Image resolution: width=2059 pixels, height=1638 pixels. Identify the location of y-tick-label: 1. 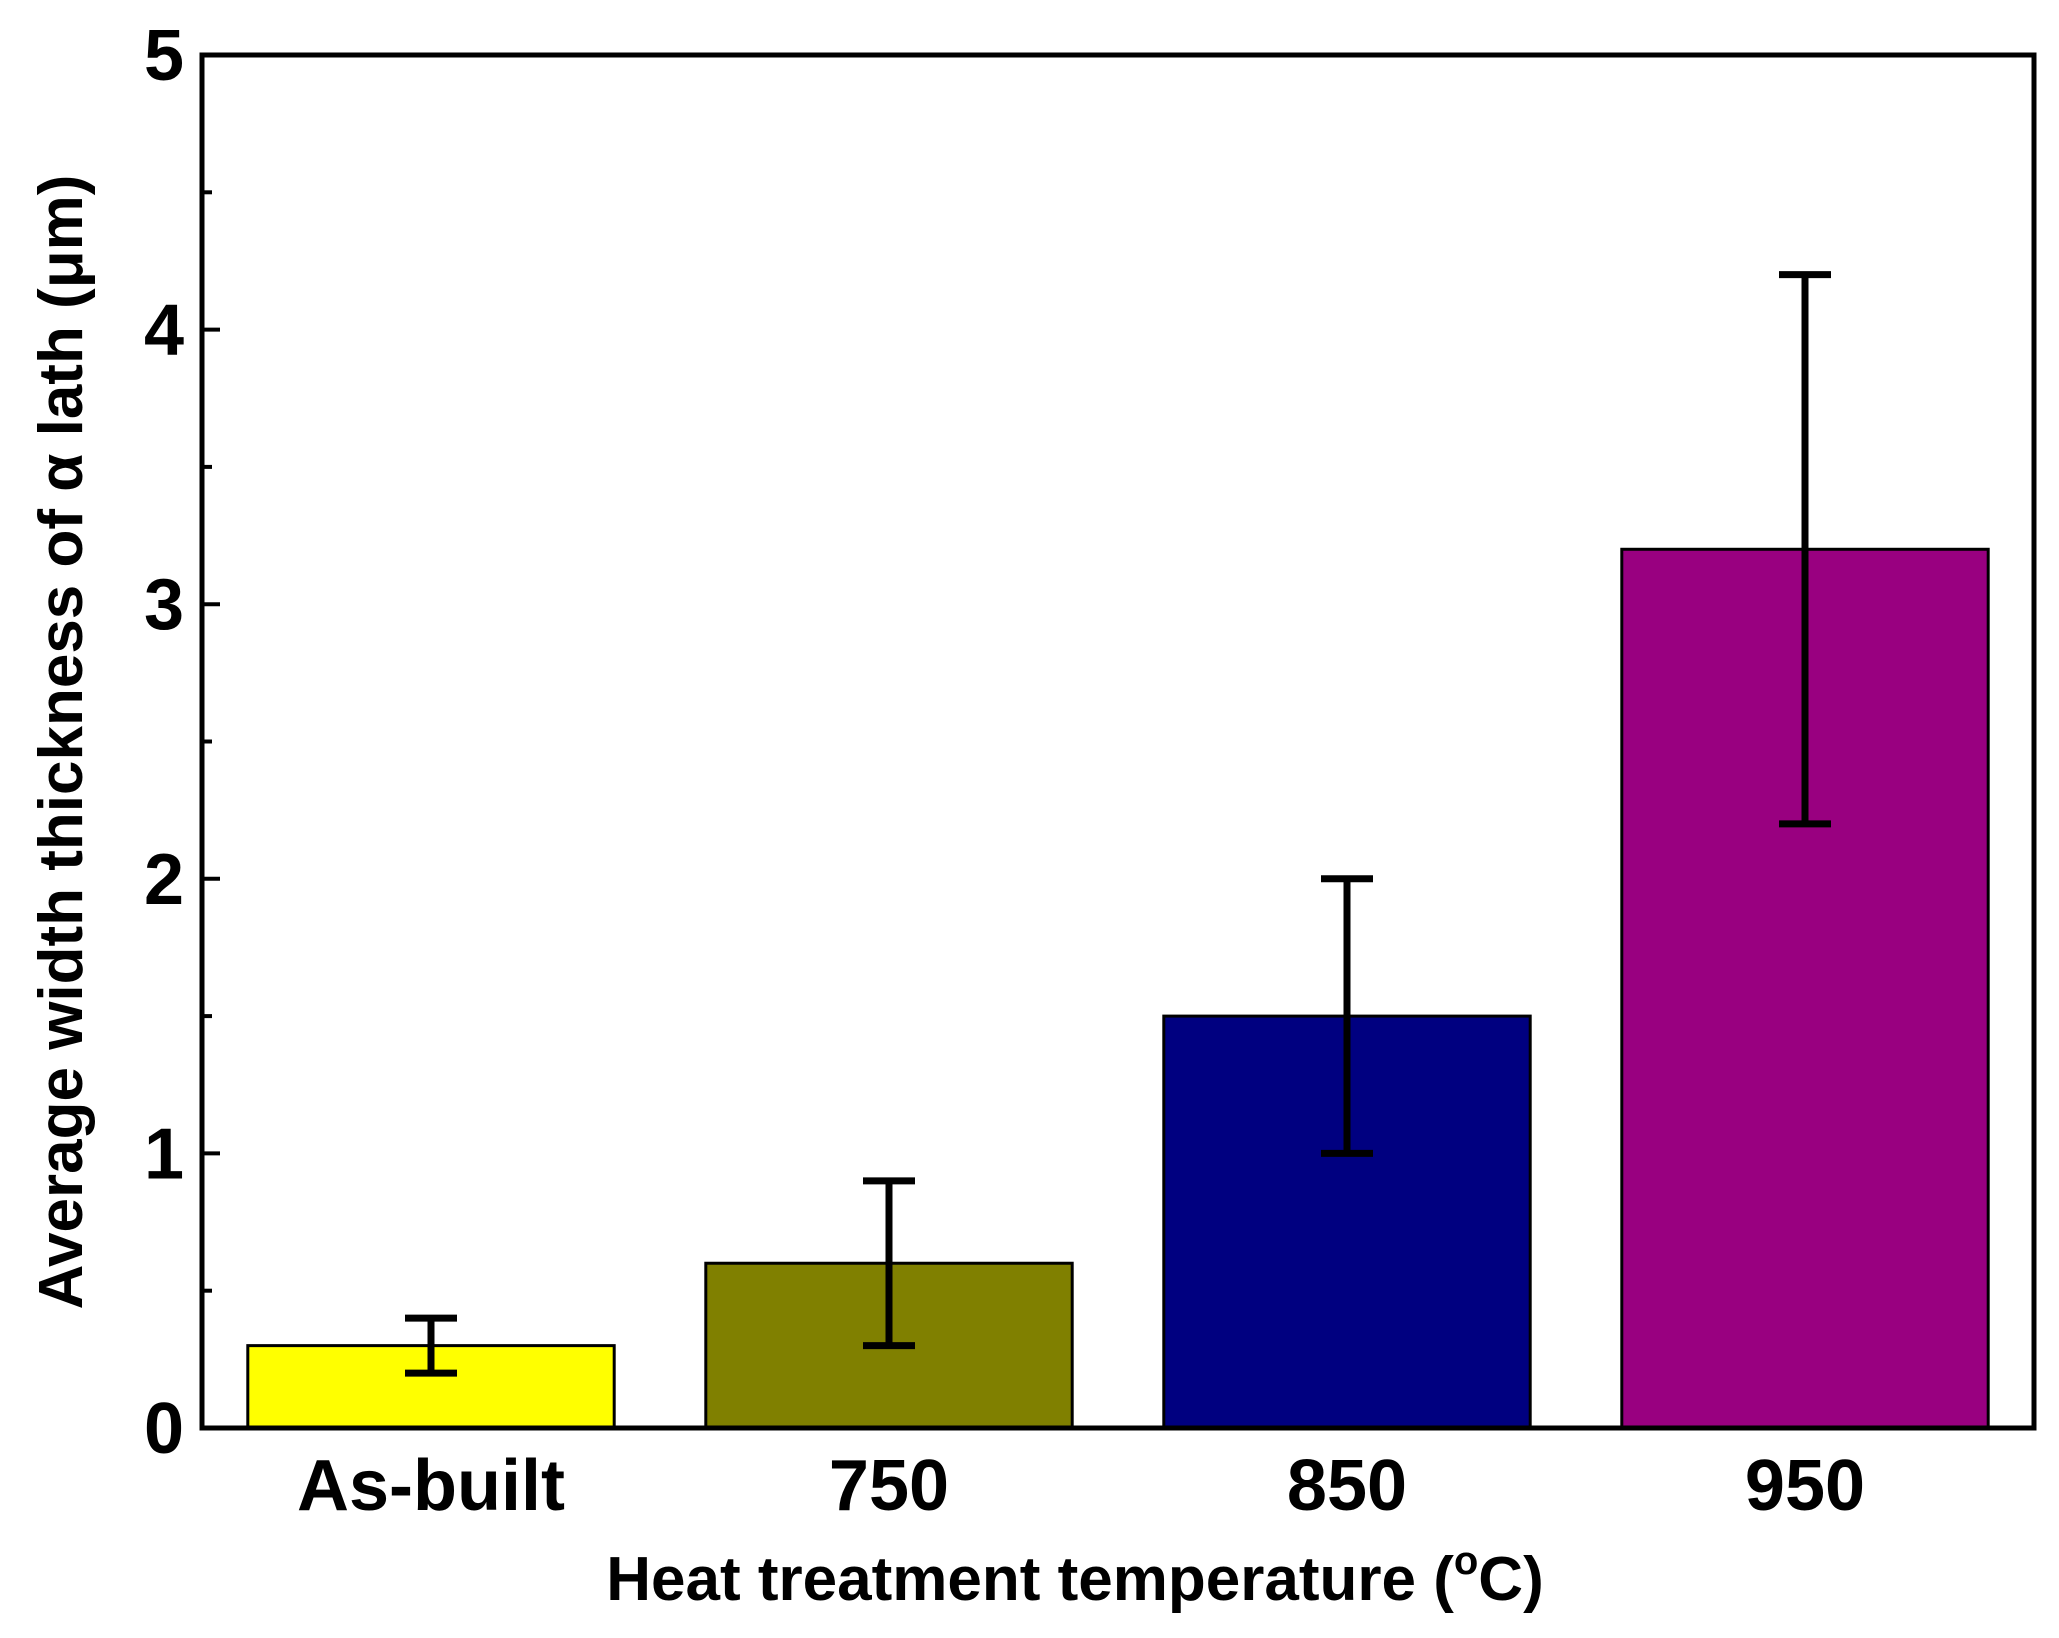
(164, 1154).